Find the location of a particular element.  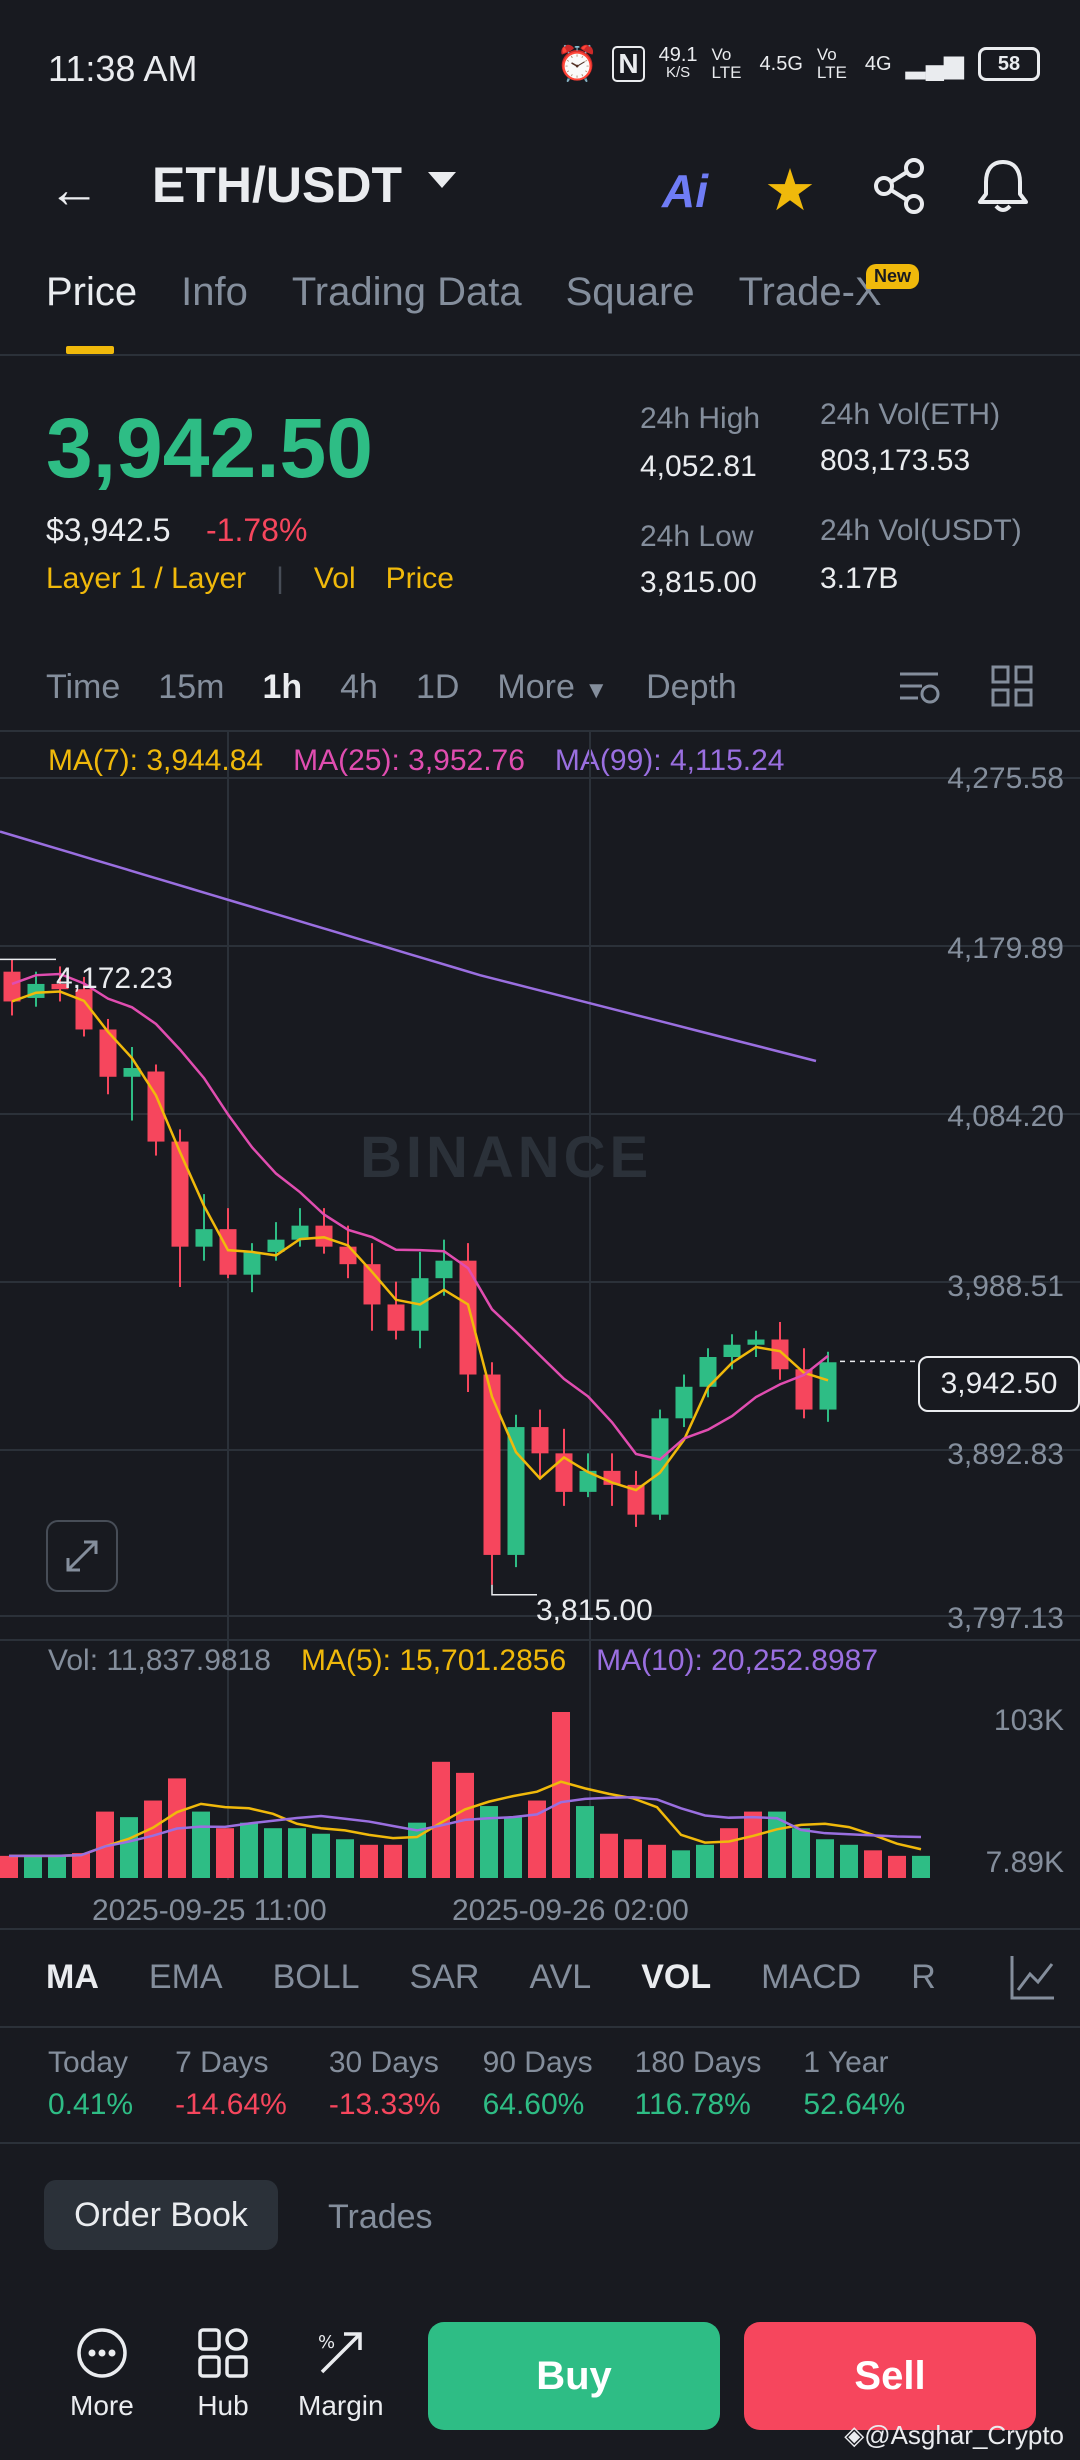

nav-margin: % Margin is located at coordinates (341, 2374).